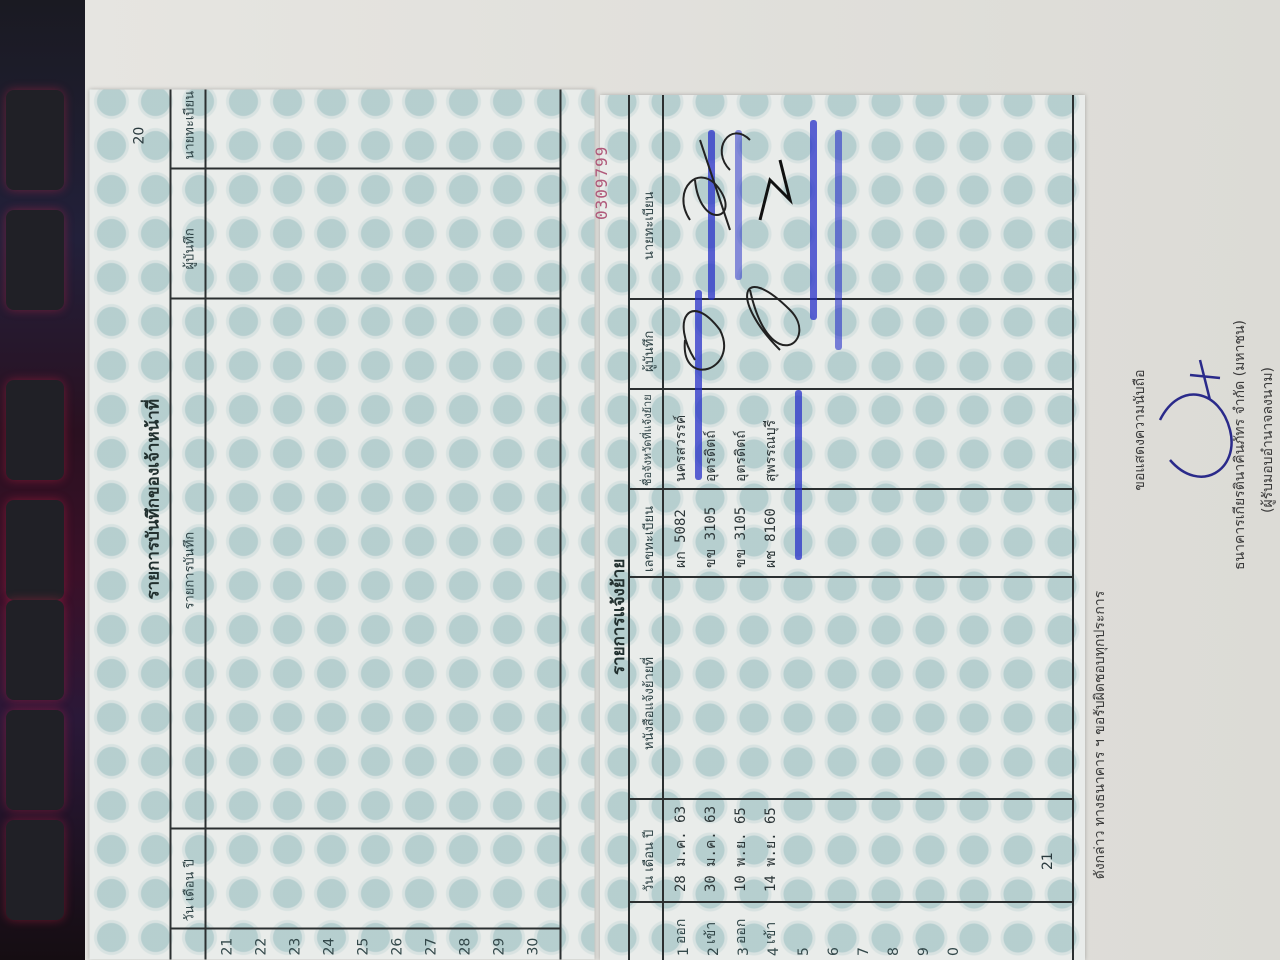 The image size is (1280, 960). Describe the element at coordinates (711, 848) in the screenshot. I see `transfer-date: 30 ม.ค. 63` at that location.